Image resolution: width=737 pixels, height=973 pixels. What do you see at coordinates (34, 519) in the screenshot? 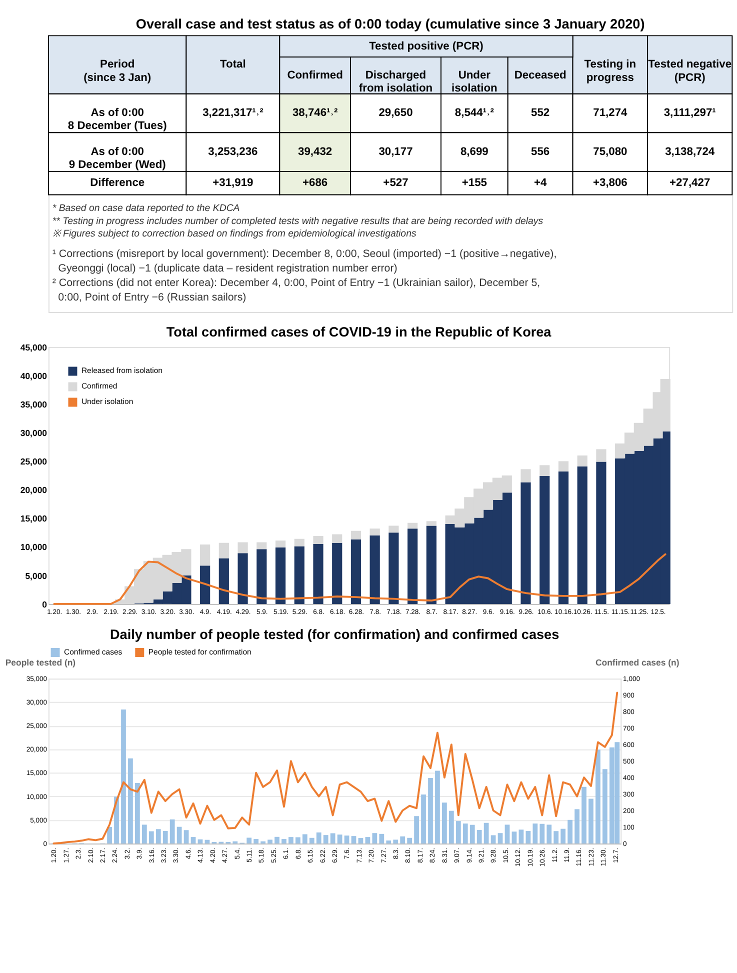
I see `y-tick-label: 15,000` at bounding box center [34, 519].